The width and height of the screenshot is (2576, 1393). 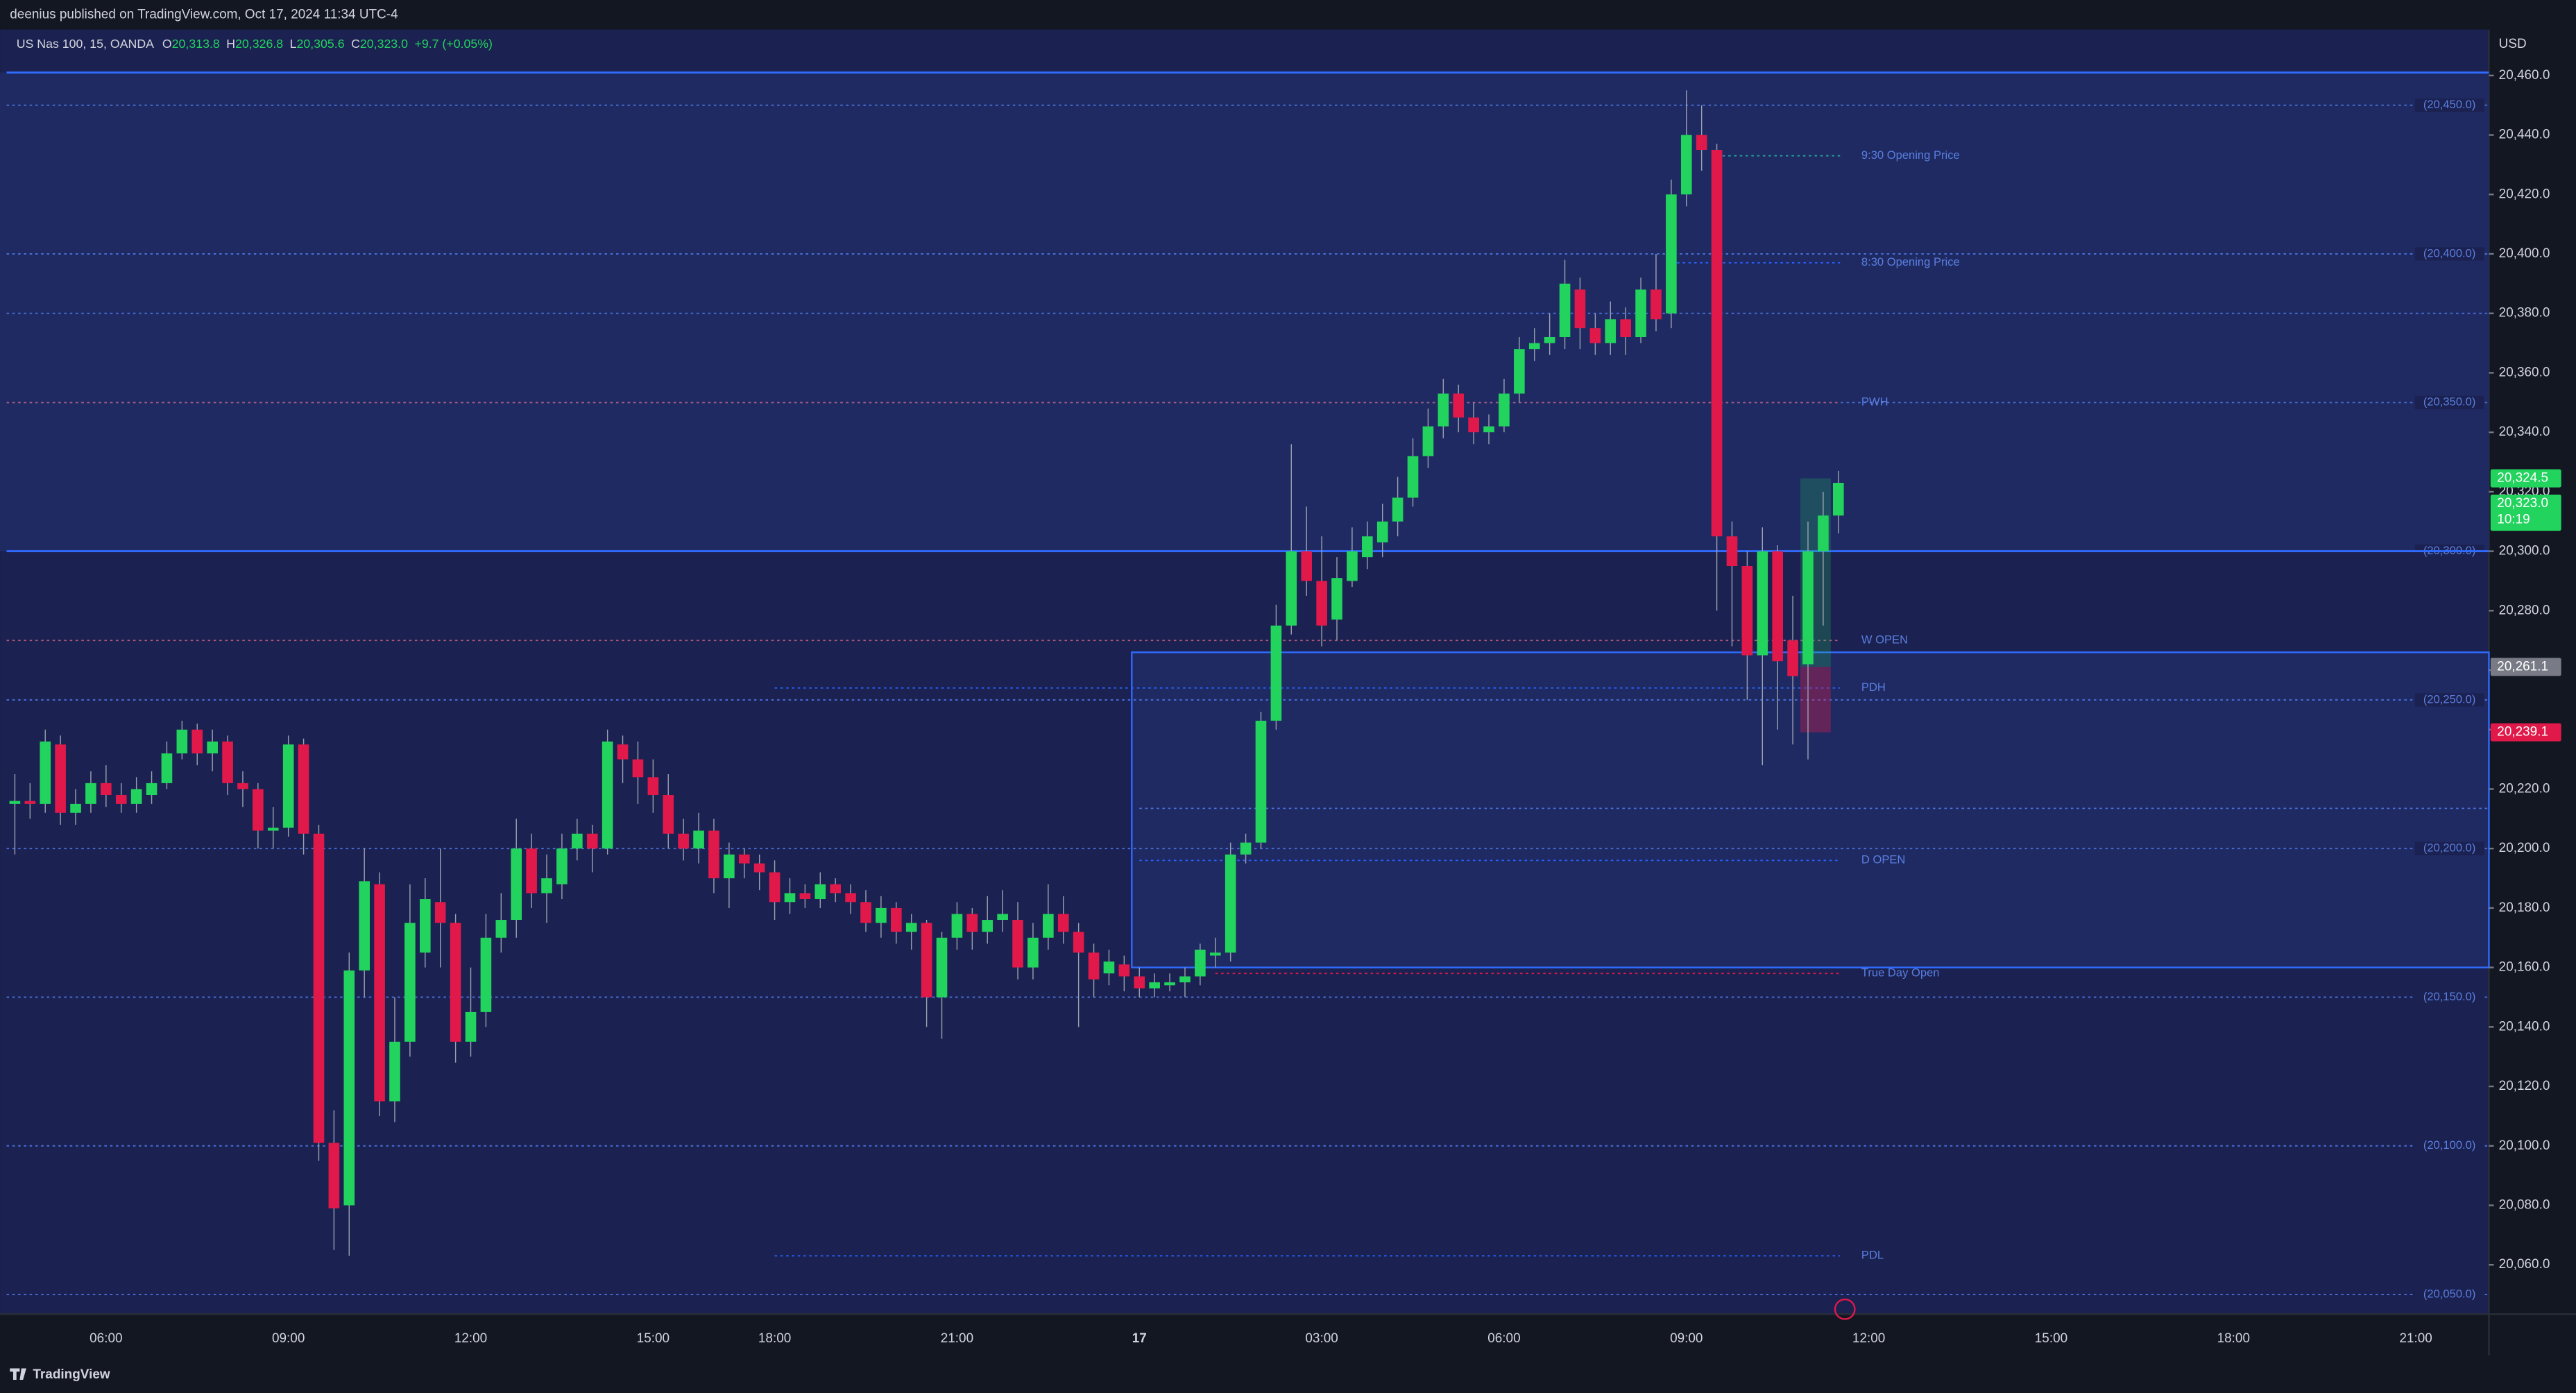 I want to click on legend-part: O, so click(x=167, y=44).